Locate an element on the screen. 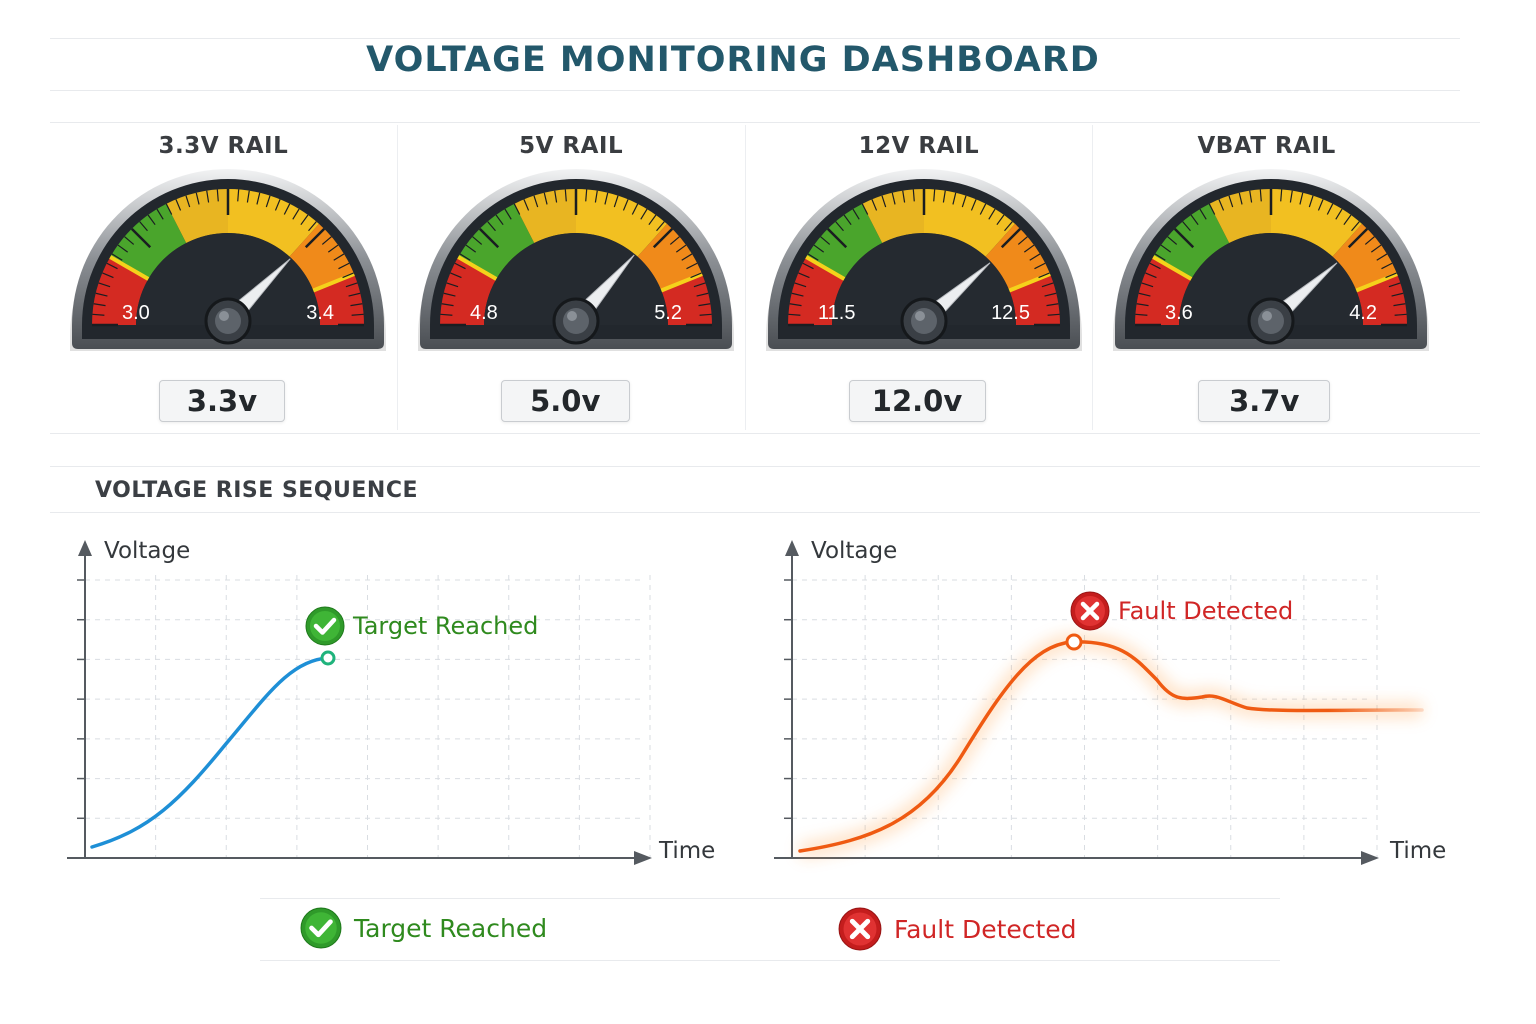 The height and width of the screenshot is (1024, 1536). voltage-rise-chart-ok is located at coordinates (359, 702).